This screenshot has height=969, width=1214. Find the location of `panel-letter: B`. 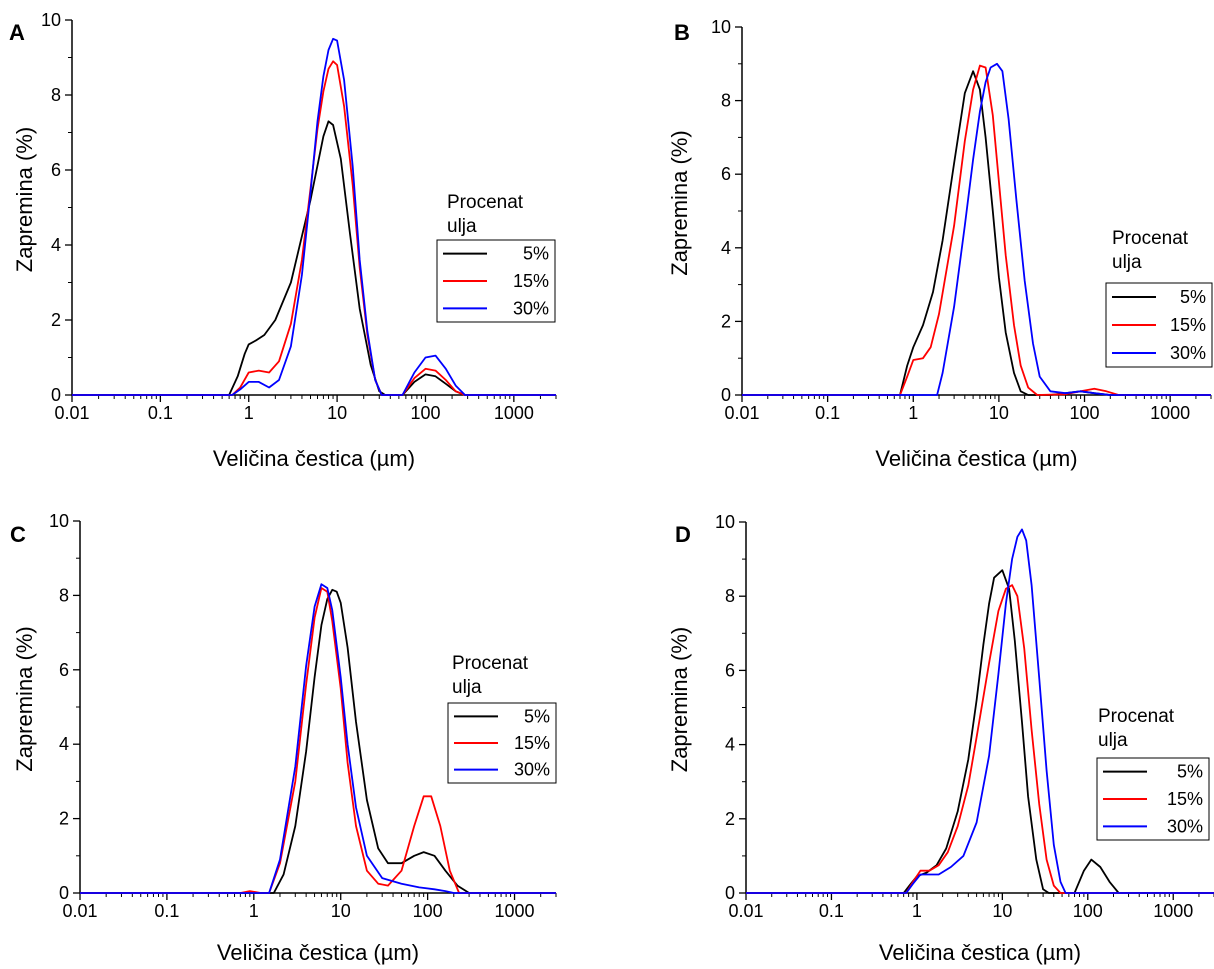

panel-letter: B is located at coordinates (682, 32).